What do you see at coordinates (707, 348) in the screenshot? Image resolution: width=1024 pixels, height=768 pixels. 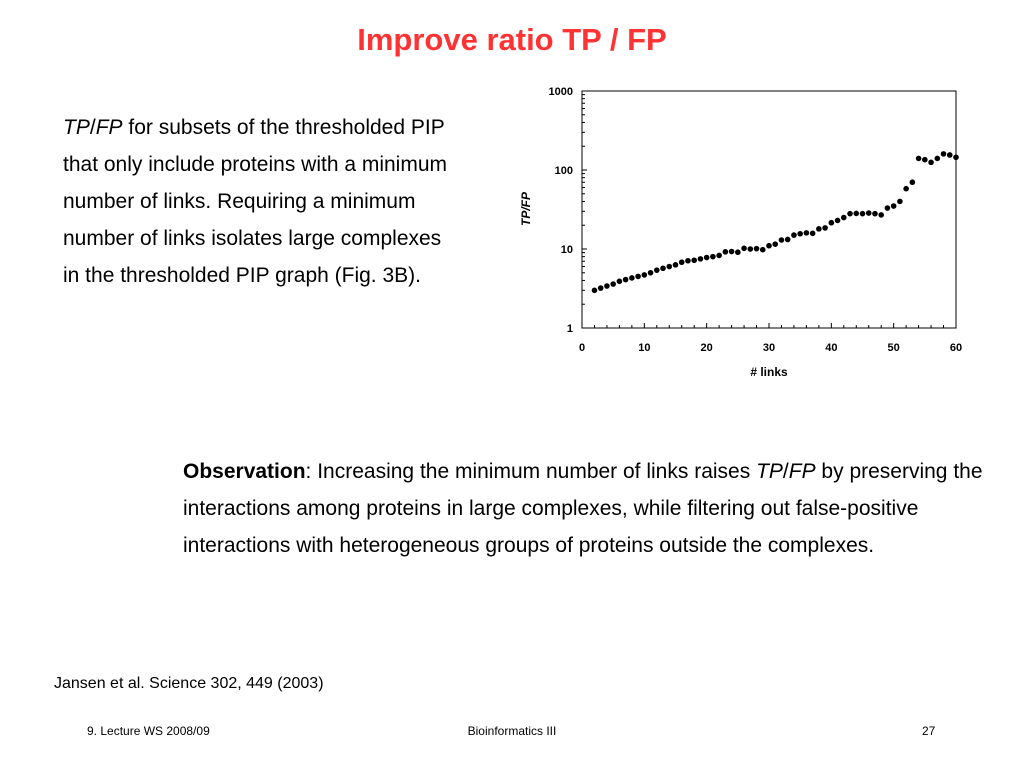 I see `x-tick-label: 20` at bounding box center [707, 348].